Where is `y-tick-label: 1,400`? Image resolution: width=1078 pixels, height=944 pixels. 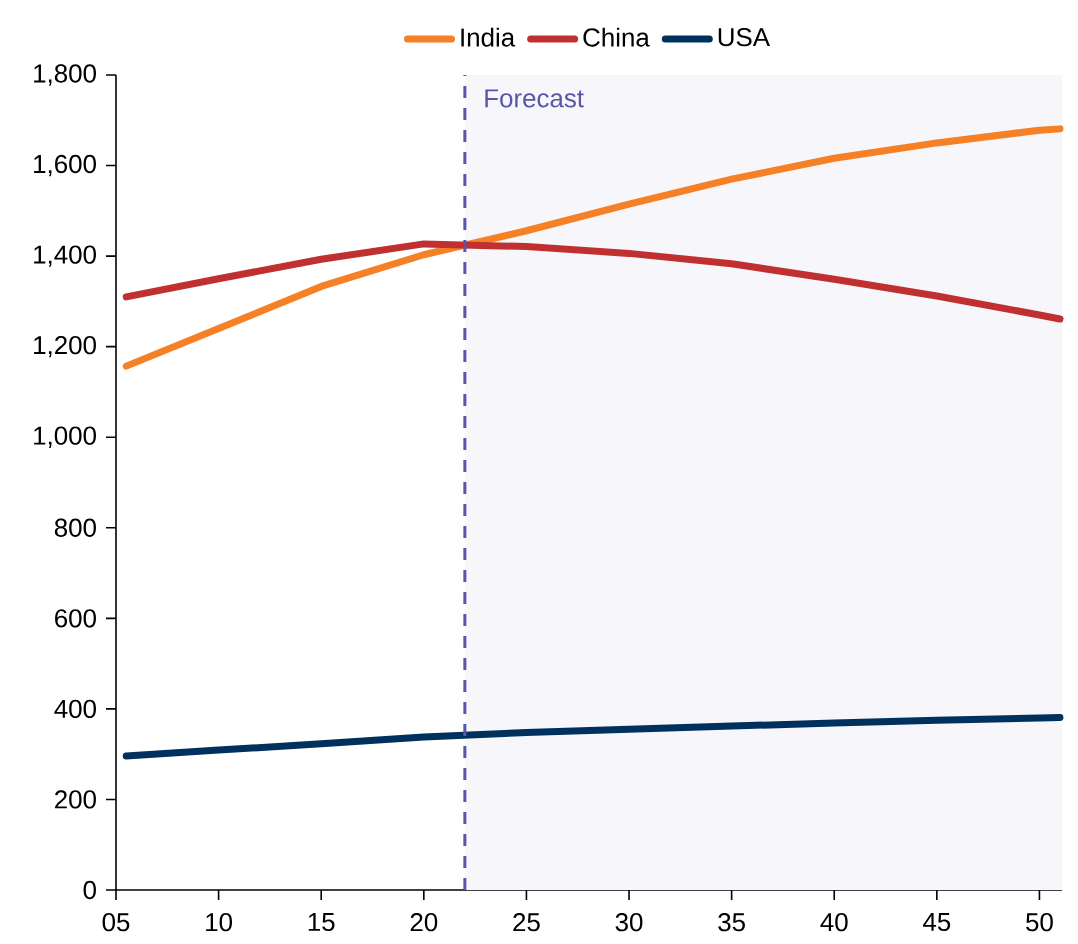
y-tick-label: 1,400 is located at coordinates (65, 256).